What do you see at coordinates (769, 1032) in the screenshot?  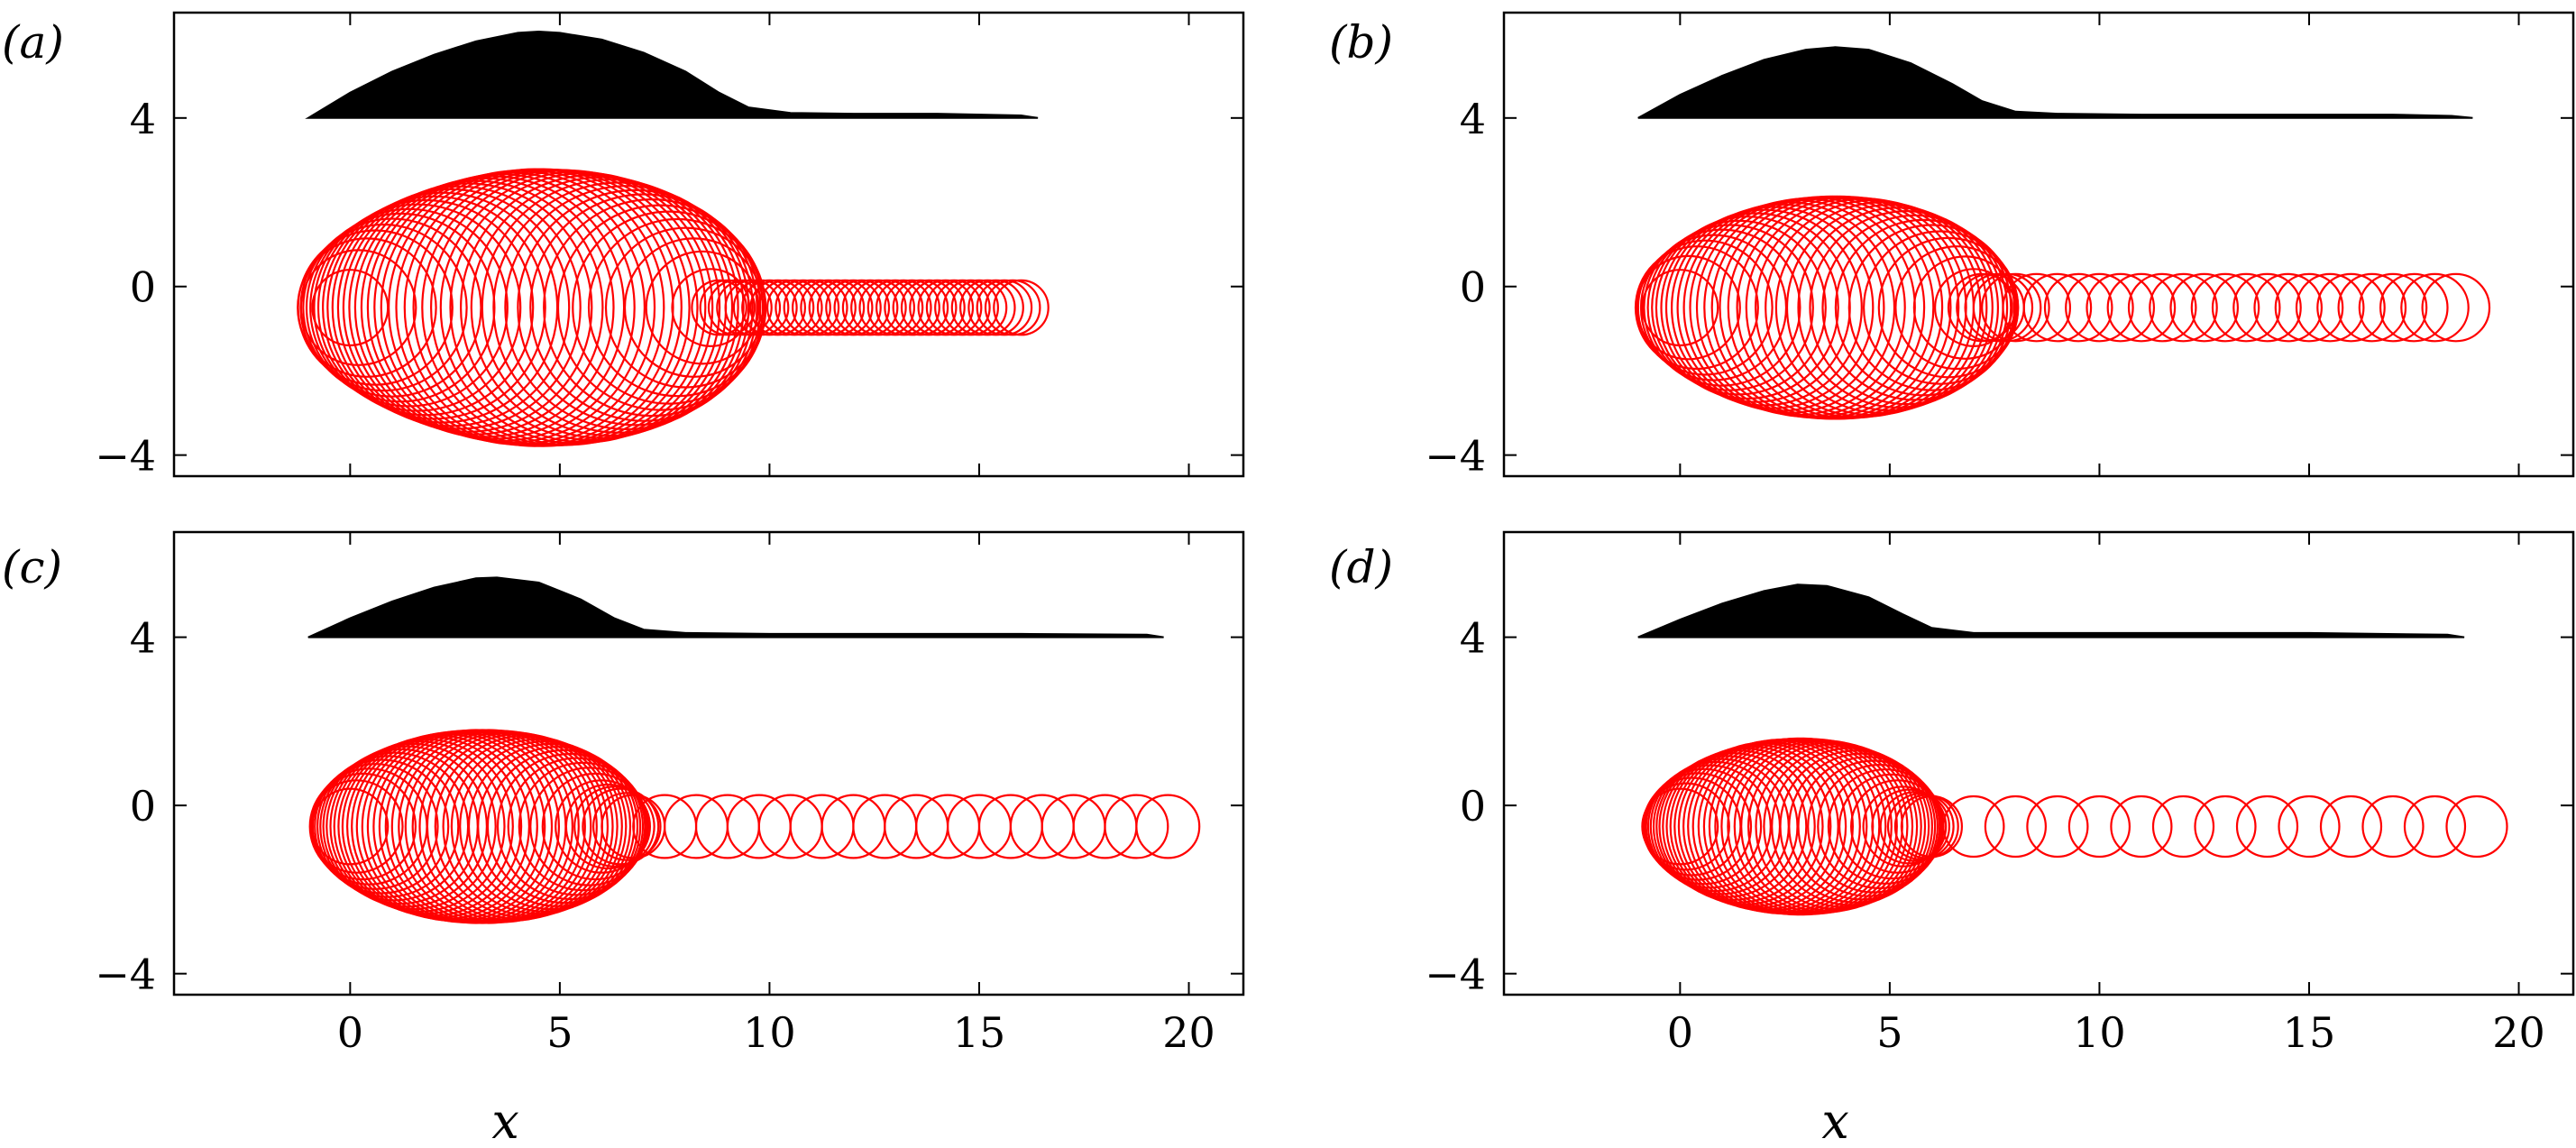 I see `xtick-label: 10` at bounding box center [769, 1032].